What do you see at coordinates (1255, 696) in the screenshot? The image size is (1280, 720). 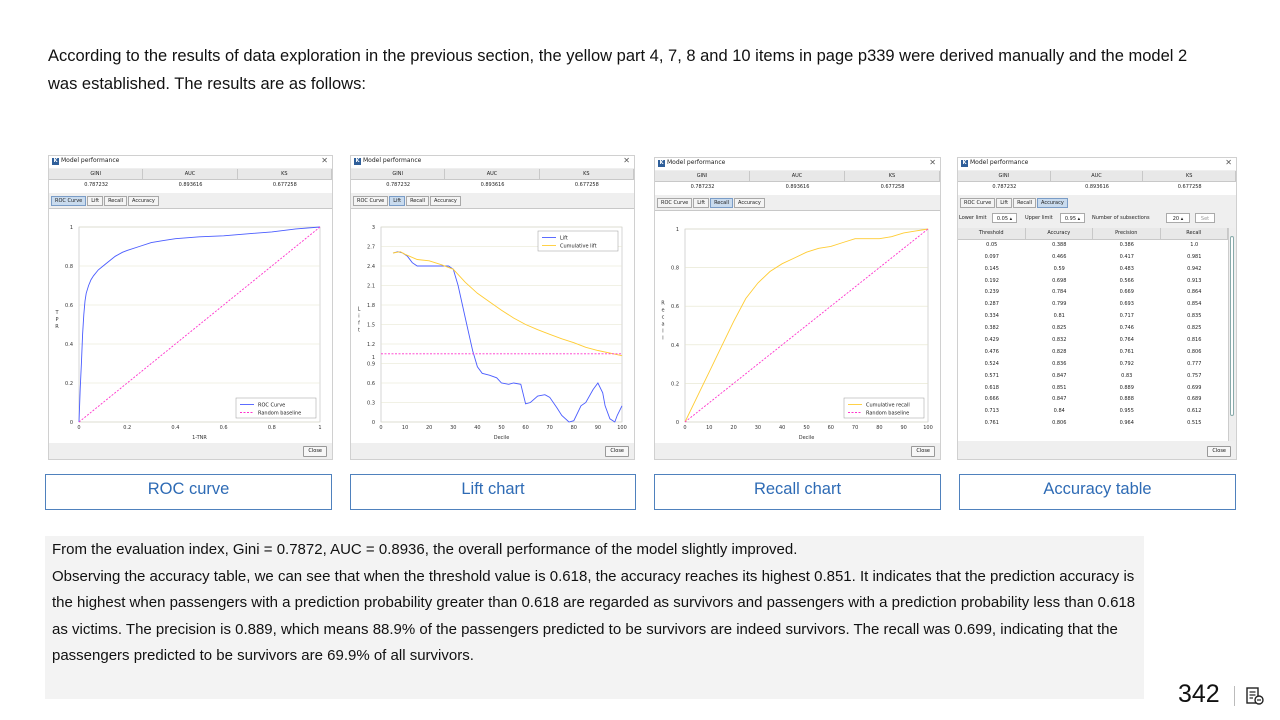 I see `document-icon` at bounding box center [1255, 696].